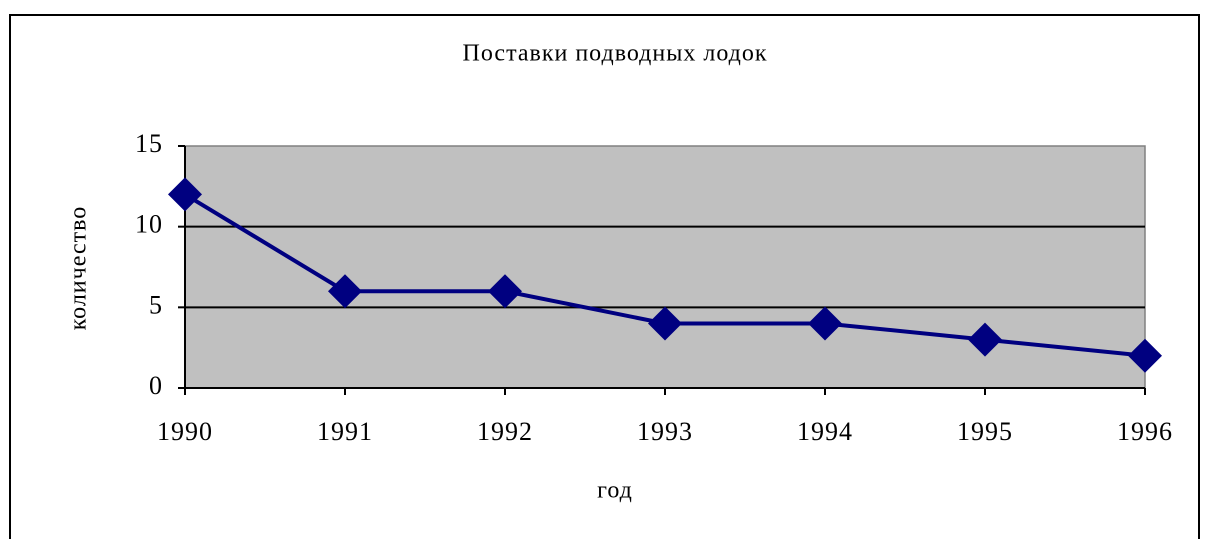 This screenshot has width=1211, height=539. What do you see at coordinates (185, 431) in the screenshot?
I see `x-tick-label: 1990` at bounding box center [185, 431].